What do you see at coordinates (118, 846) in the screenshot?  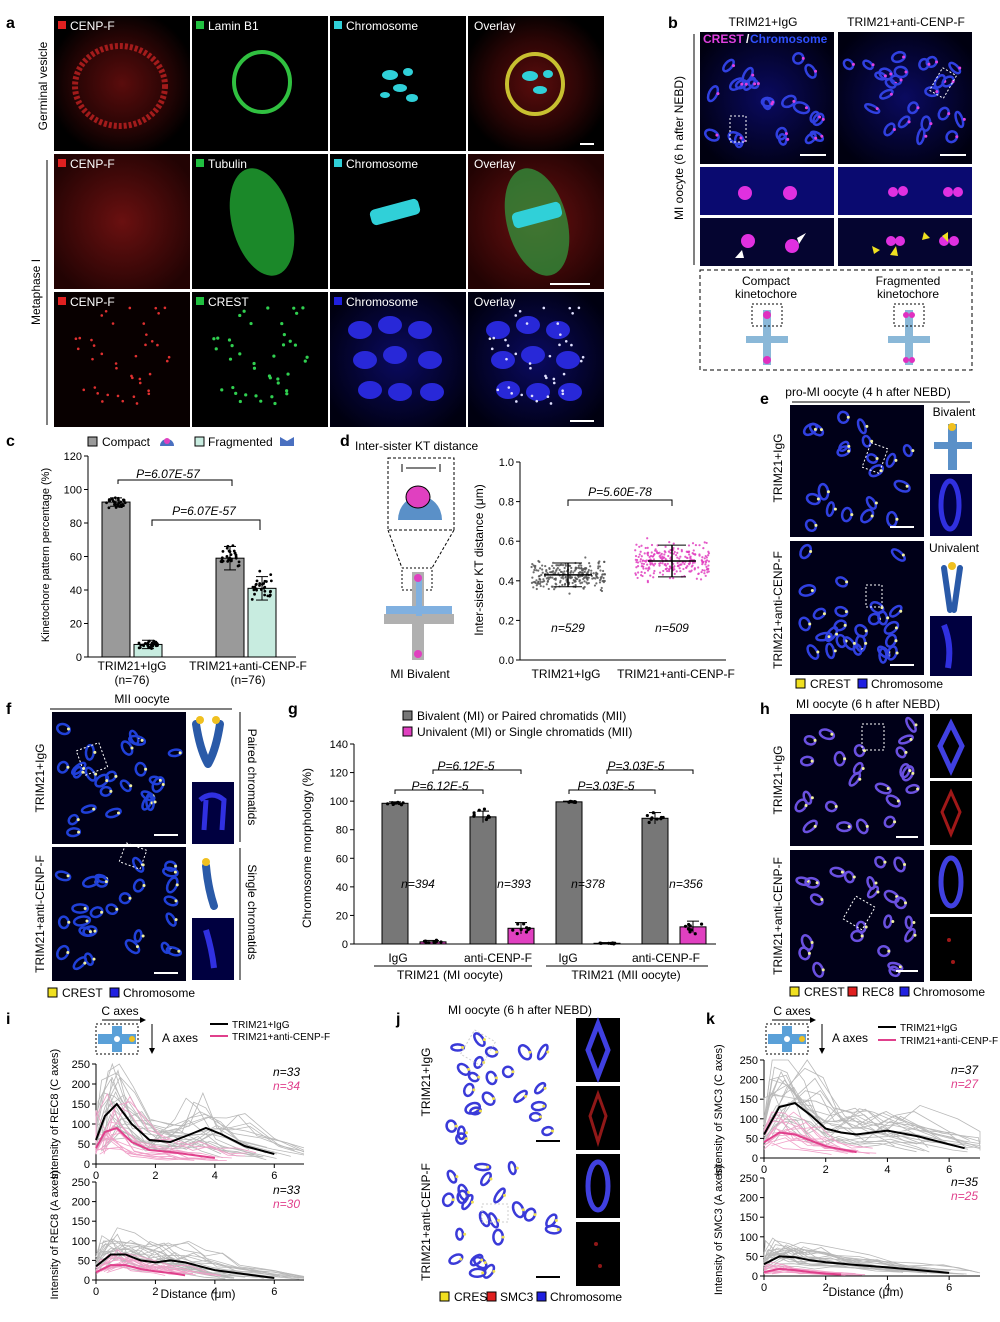 I see `f-chromosomes` at bounding box center [118, 846].